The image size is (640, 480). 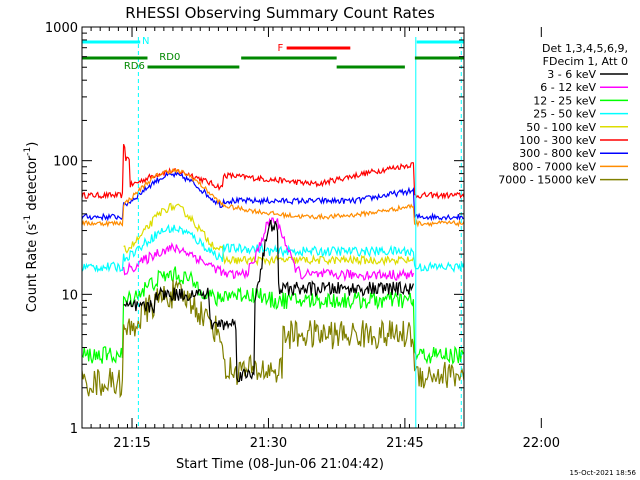 I want to click on series-line-12-25-kev, so click(x=273, y=315).